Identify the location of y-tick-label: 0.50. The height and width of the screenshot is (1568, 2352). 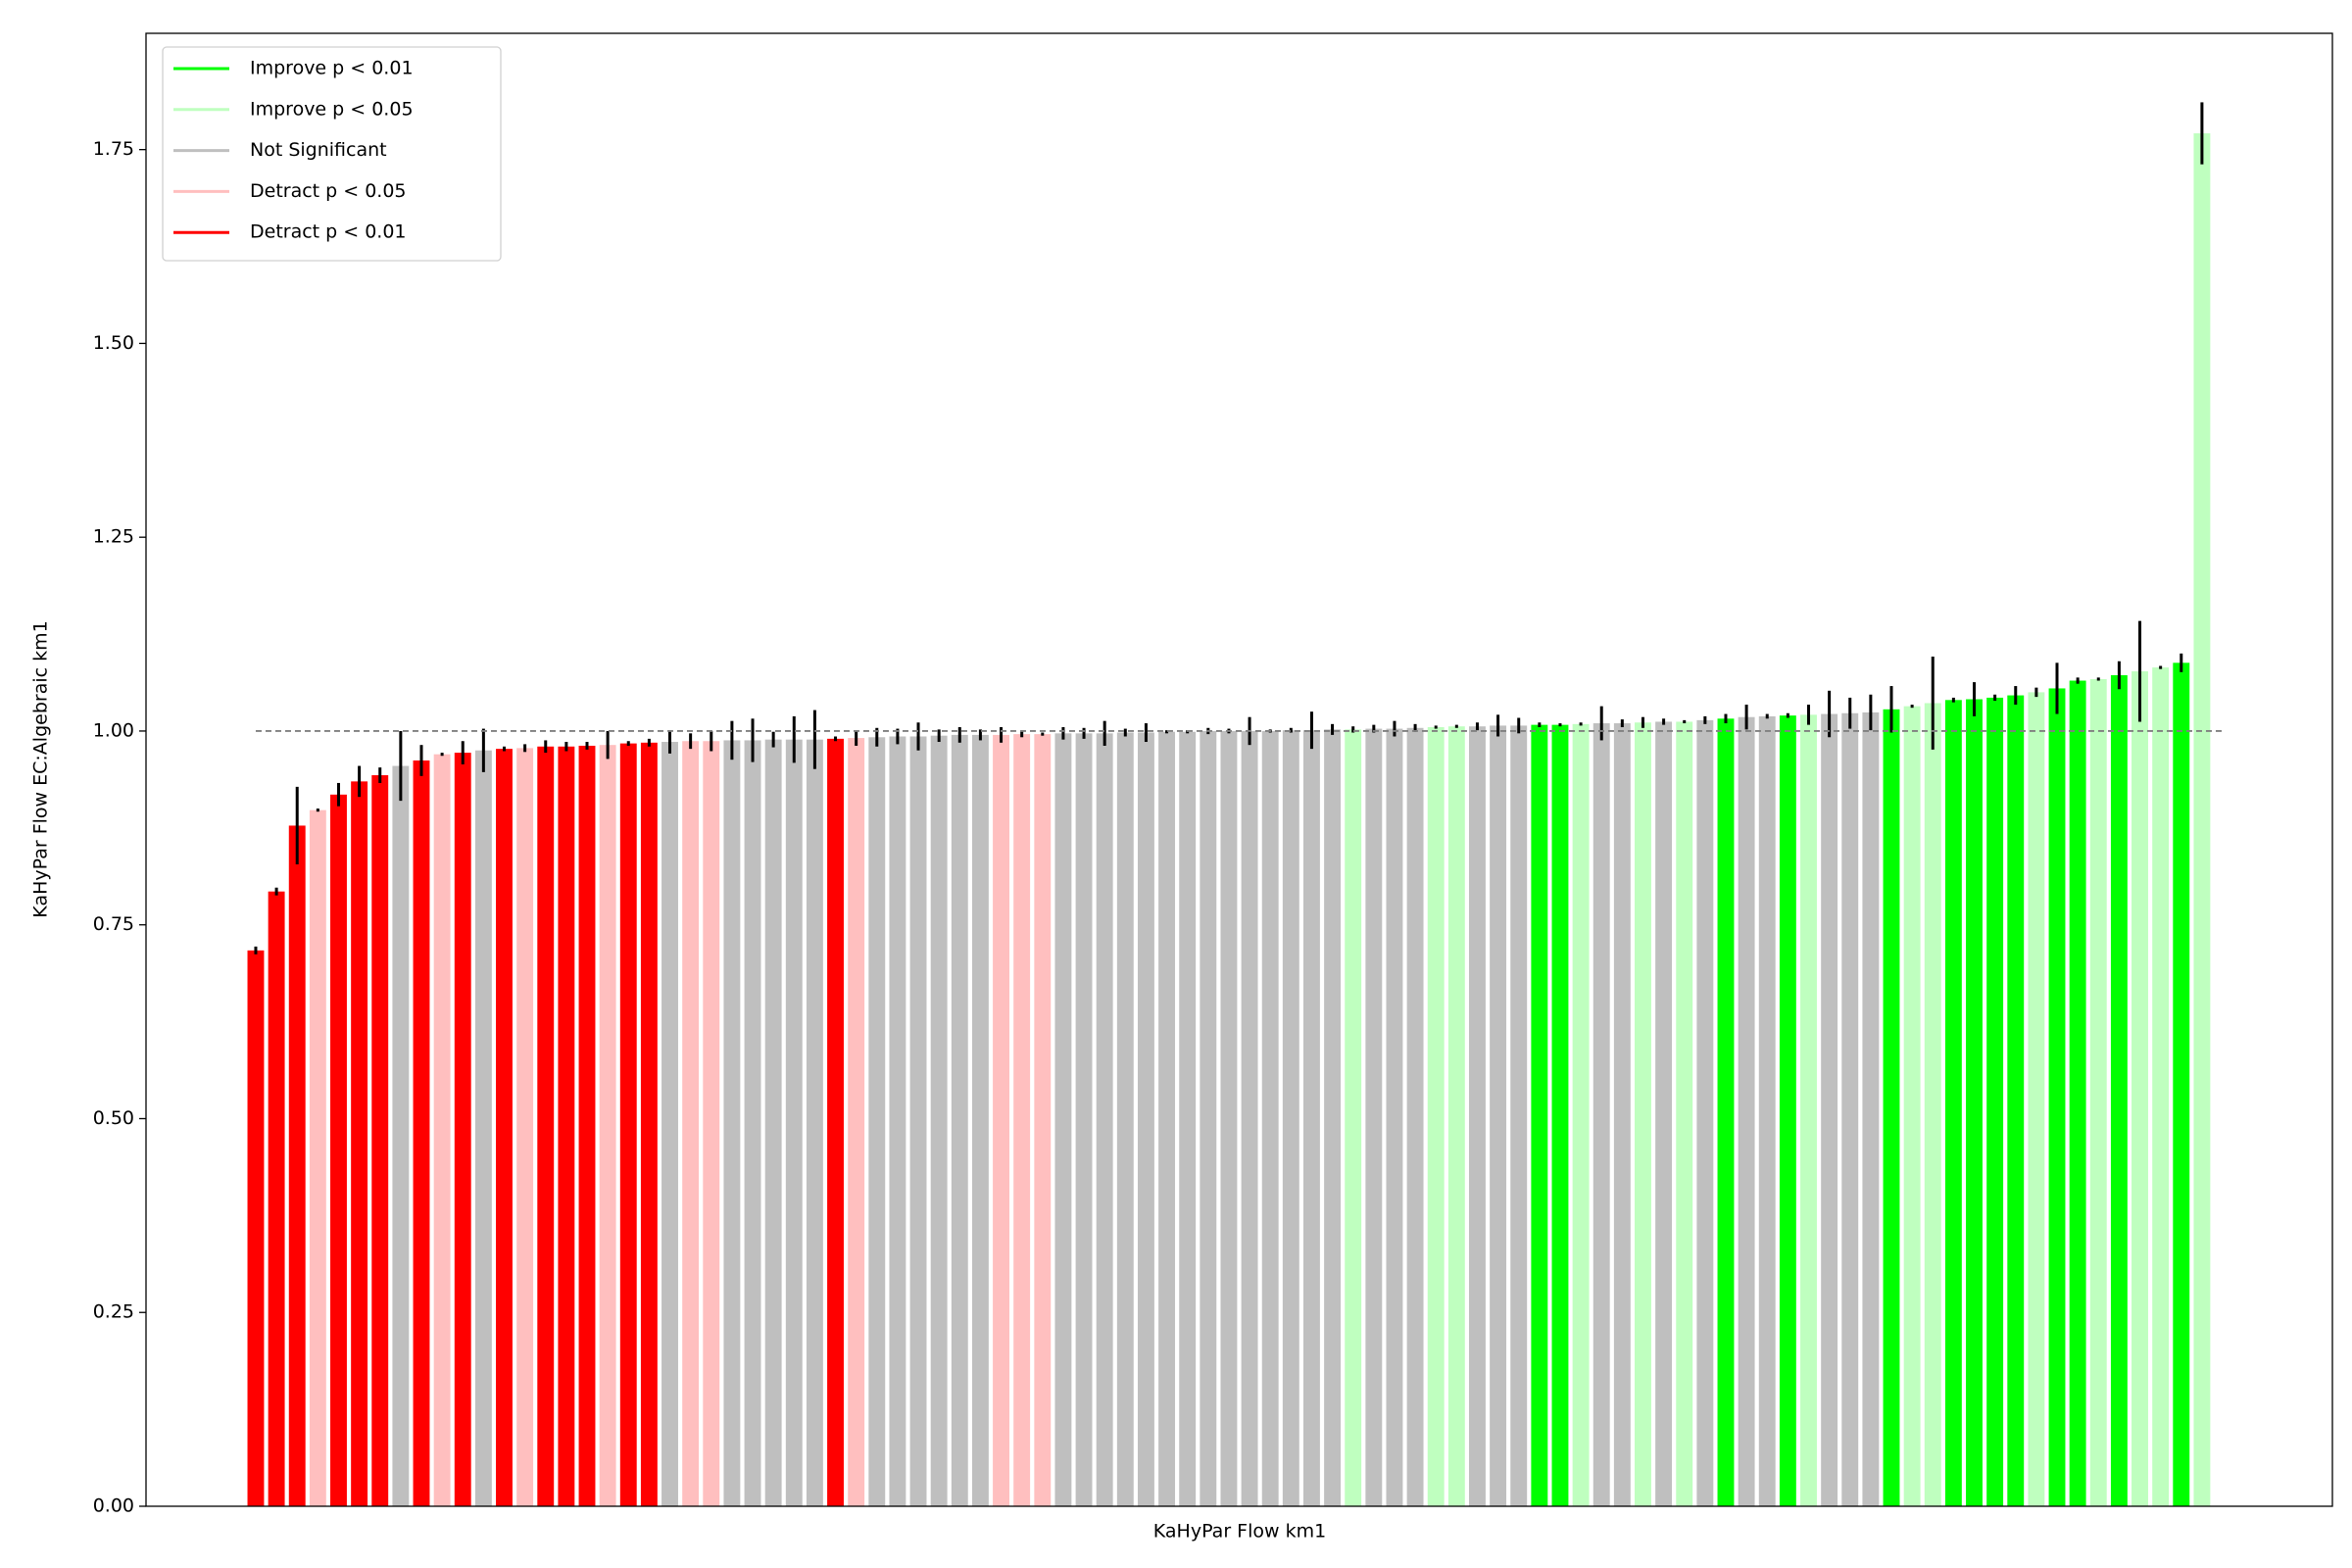
(113, 1118).